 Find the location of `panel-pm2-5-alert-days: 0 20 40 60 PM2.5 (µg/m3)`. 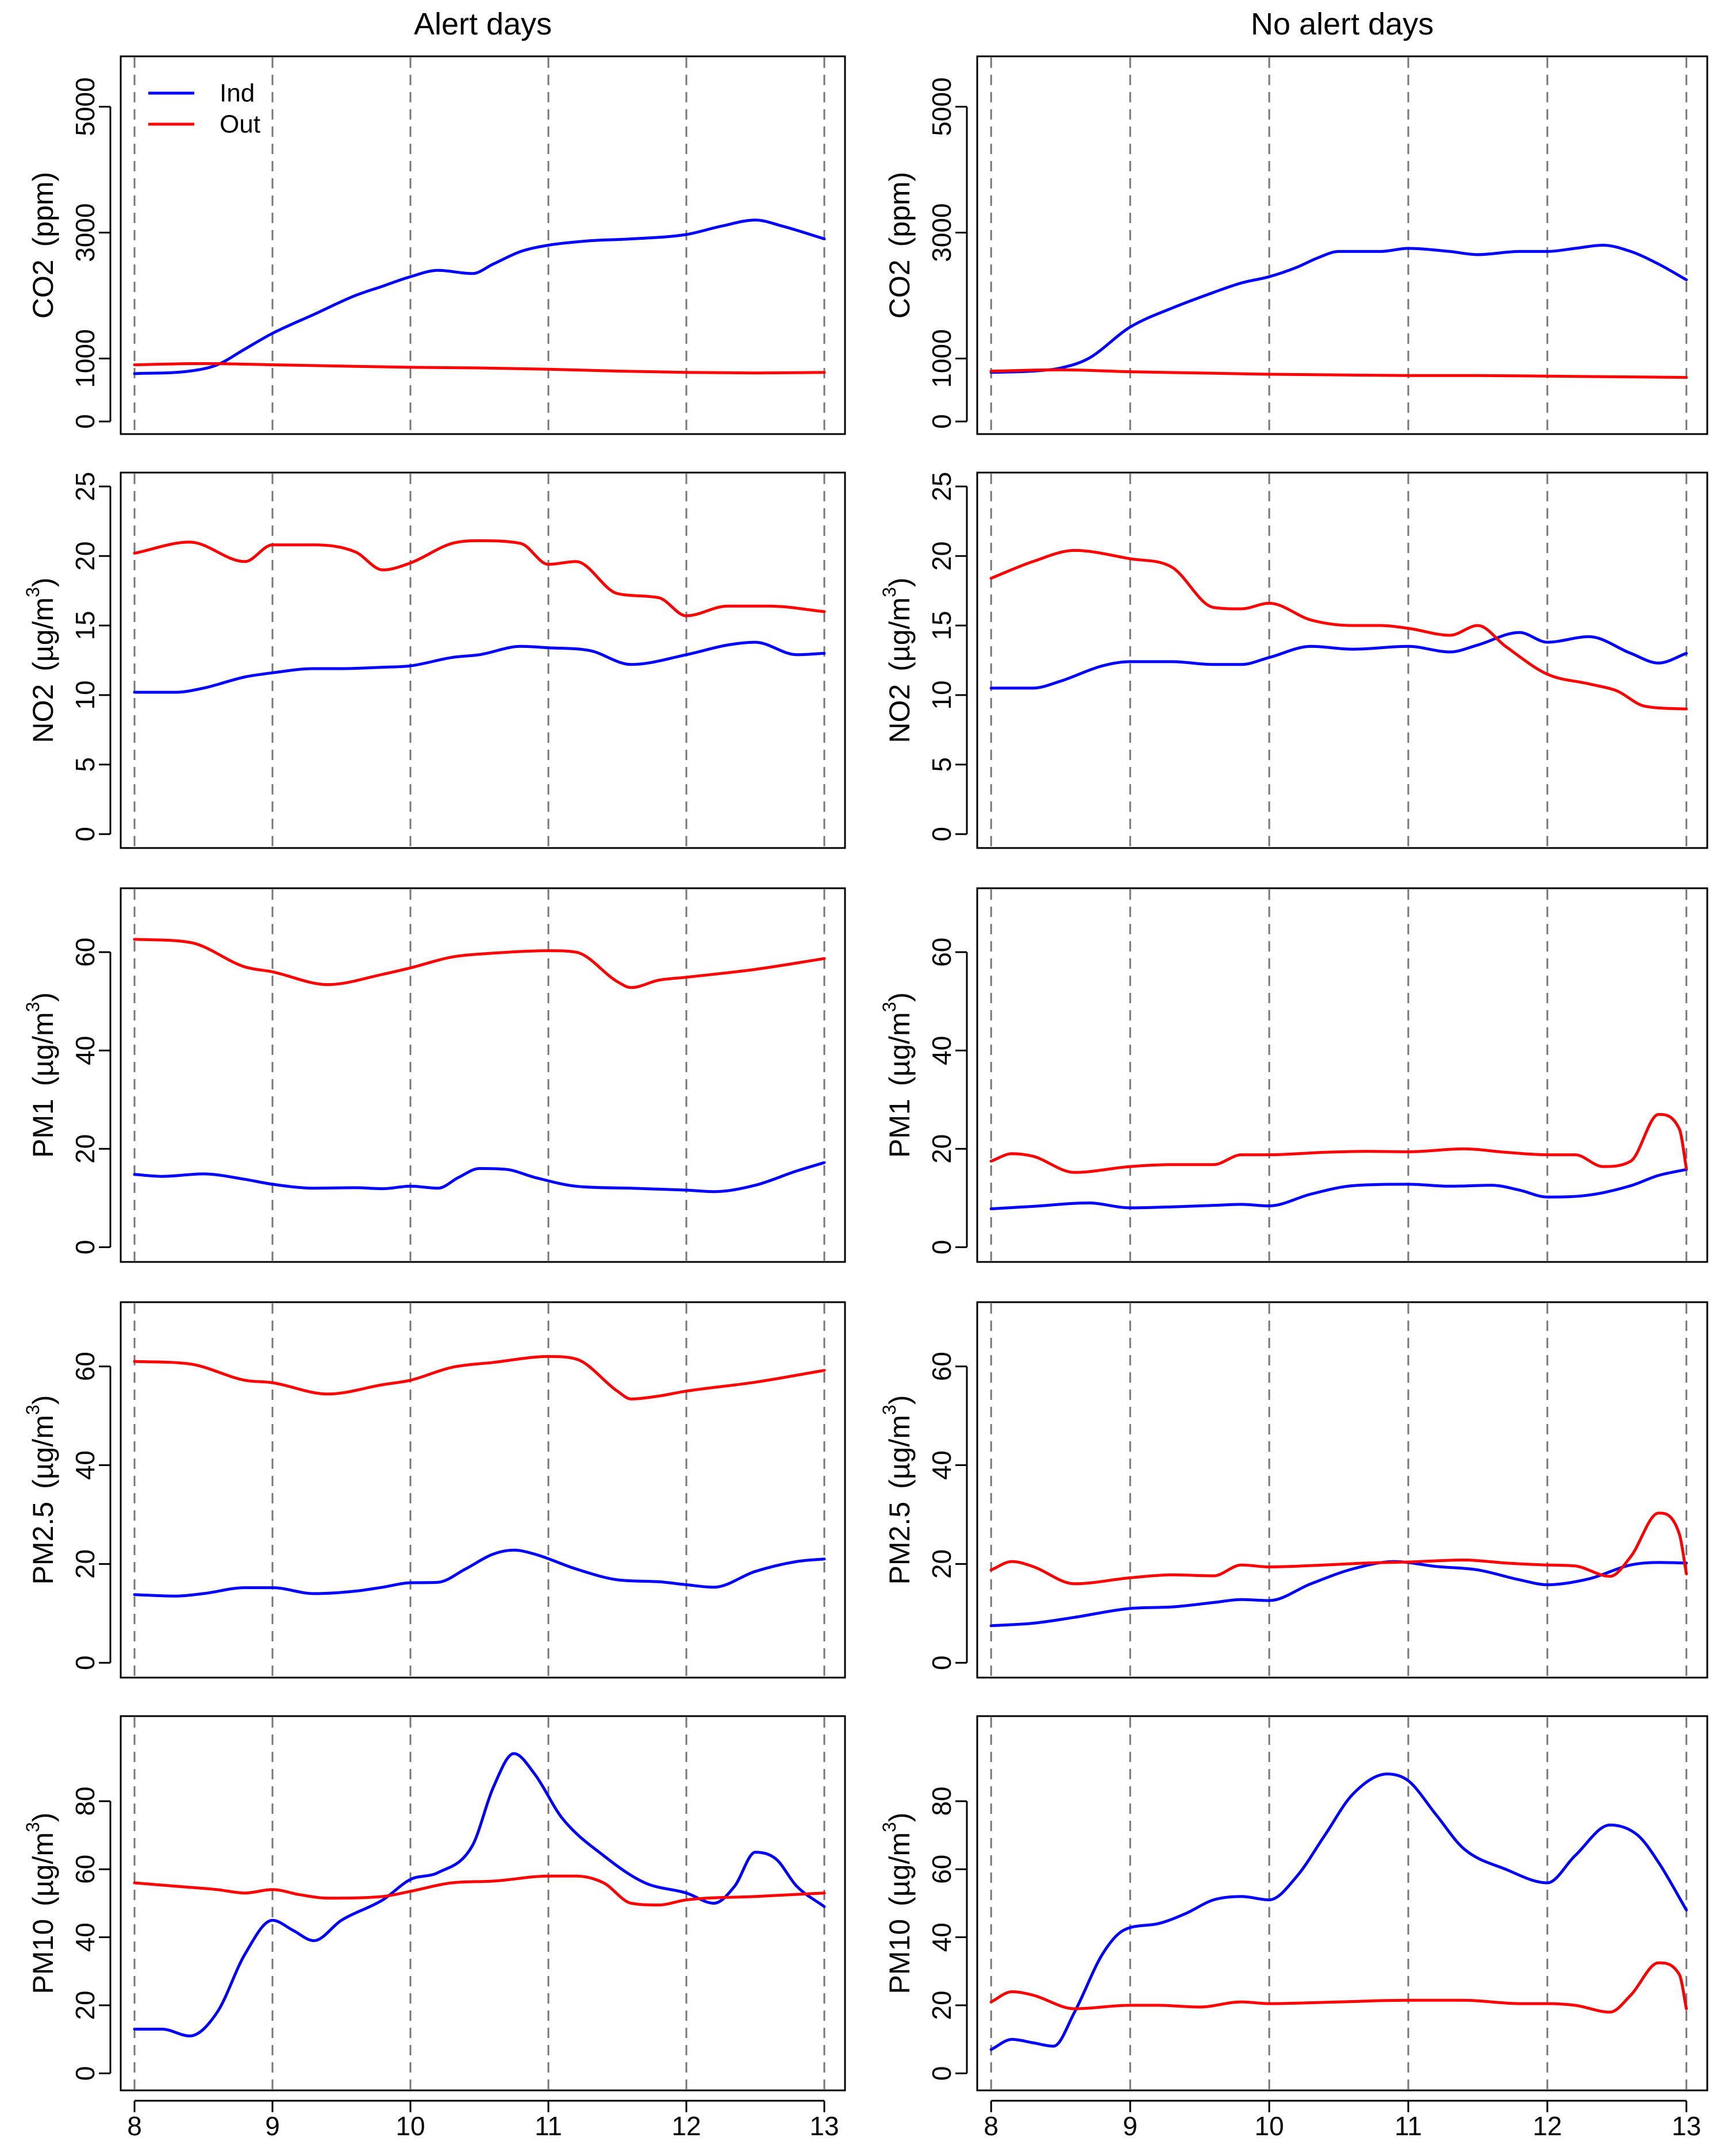

panel-pm2-5-alert-days: 0 20 40 60 PM2.5 (µg/m3) is located at coordinates (434, 1490).